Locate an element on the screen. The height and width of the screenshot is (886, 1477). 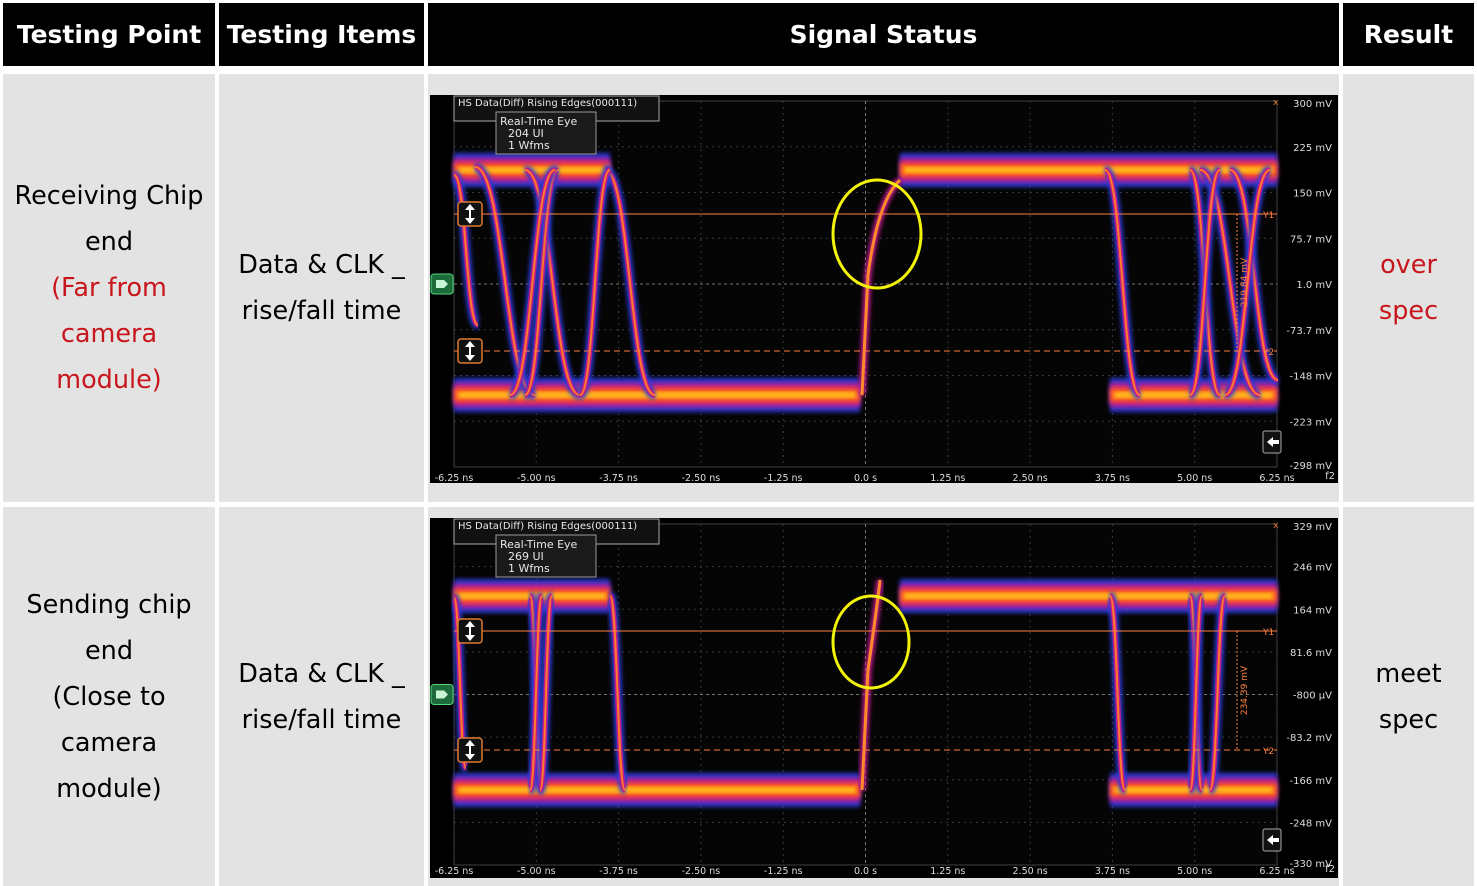
eye-info-title: Real-Time Eye is located at coordinates (539, 544).